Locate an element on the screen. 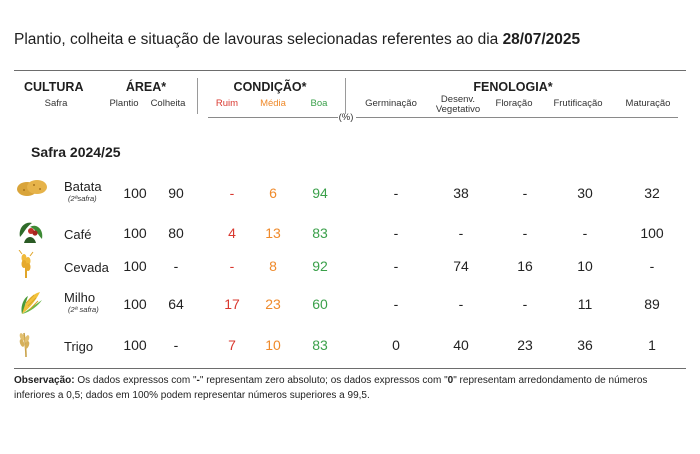  header-desenv-line1: Desenv. is located at coordinates (458, 99).